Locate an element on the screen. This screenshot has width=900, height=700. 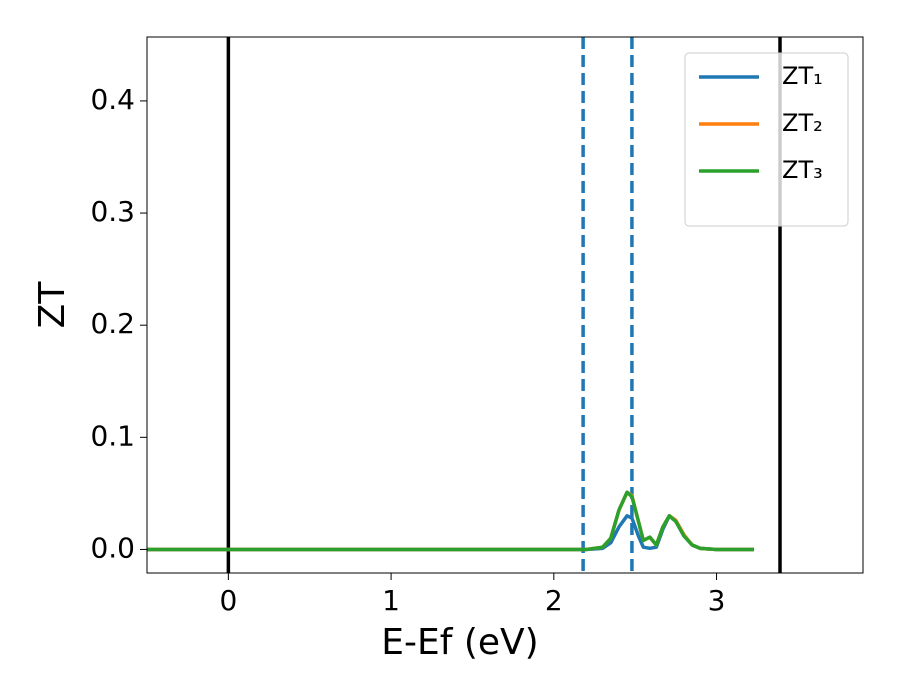
x-tick-label: 0 is located at coordinates (228, 600).